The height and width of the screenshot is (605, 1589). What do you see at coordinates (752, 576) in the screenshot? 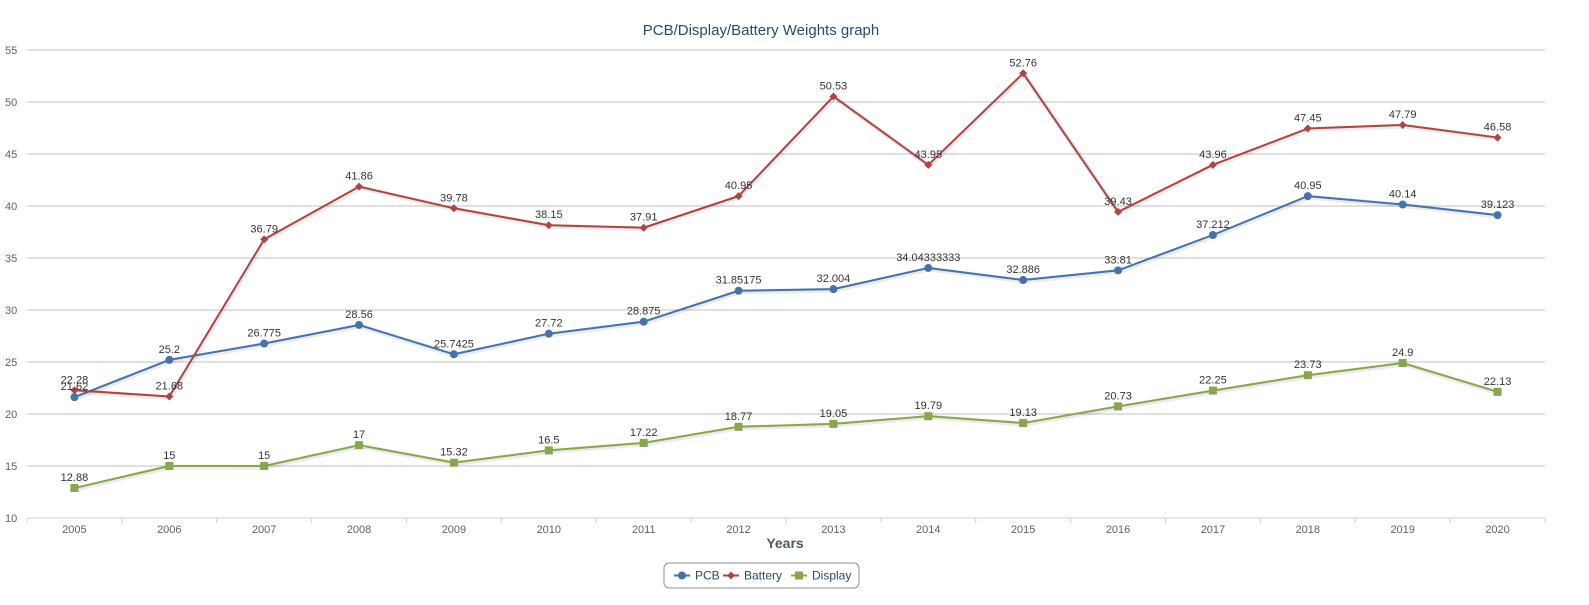
I see `legend-item-battery: Battery` at bounding box center [752, 576].